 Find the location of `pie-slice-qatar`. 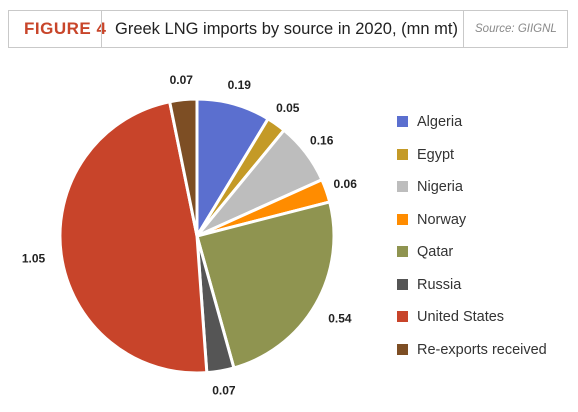

pie-slice-qatar is located at coordinates (265, 285).